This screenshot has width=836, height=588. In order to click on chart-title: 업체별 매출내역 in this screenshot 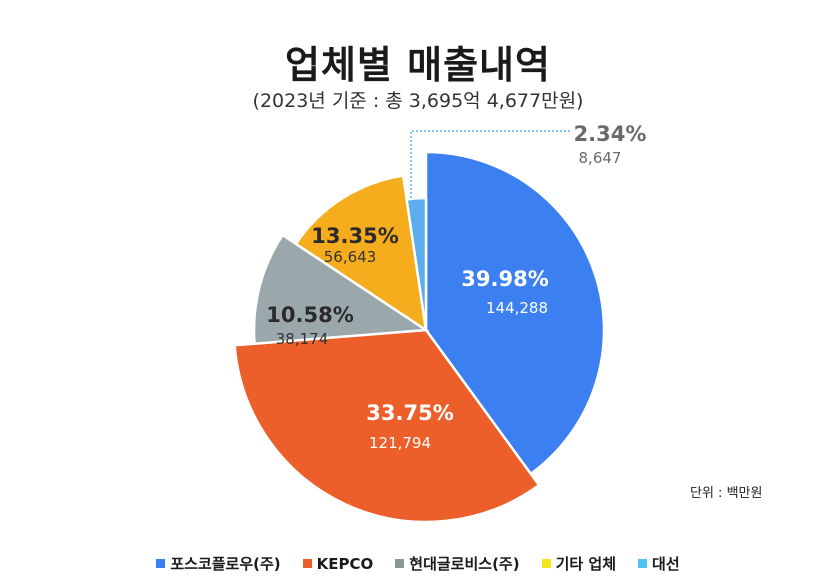, I will do `click(418, 65)`.